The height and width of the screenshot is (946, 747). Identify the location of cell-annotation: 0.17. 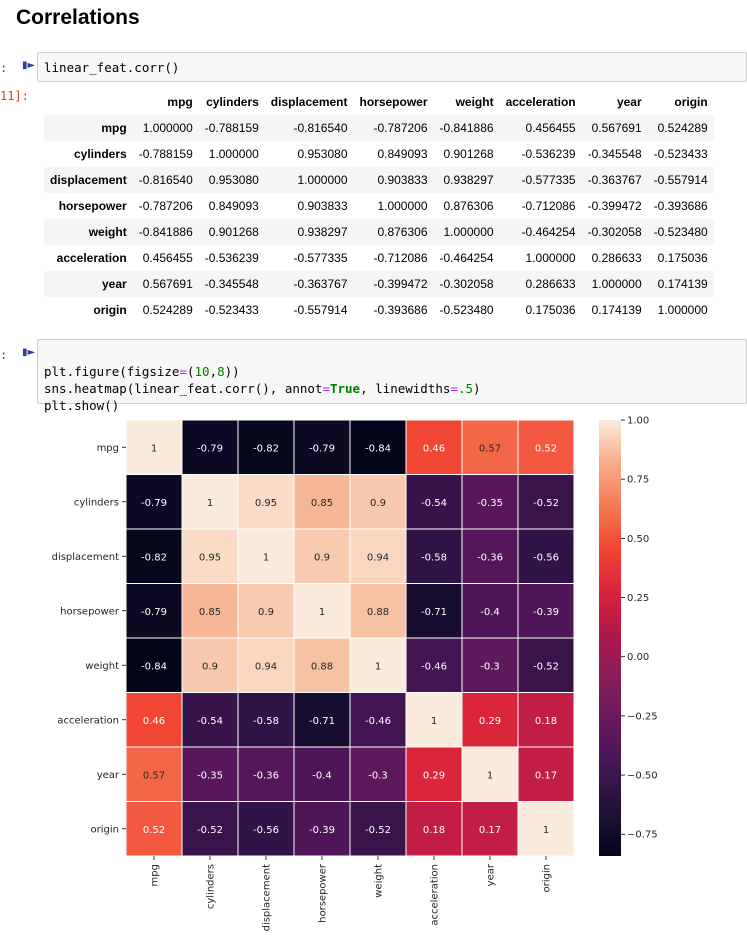
(490, 830).